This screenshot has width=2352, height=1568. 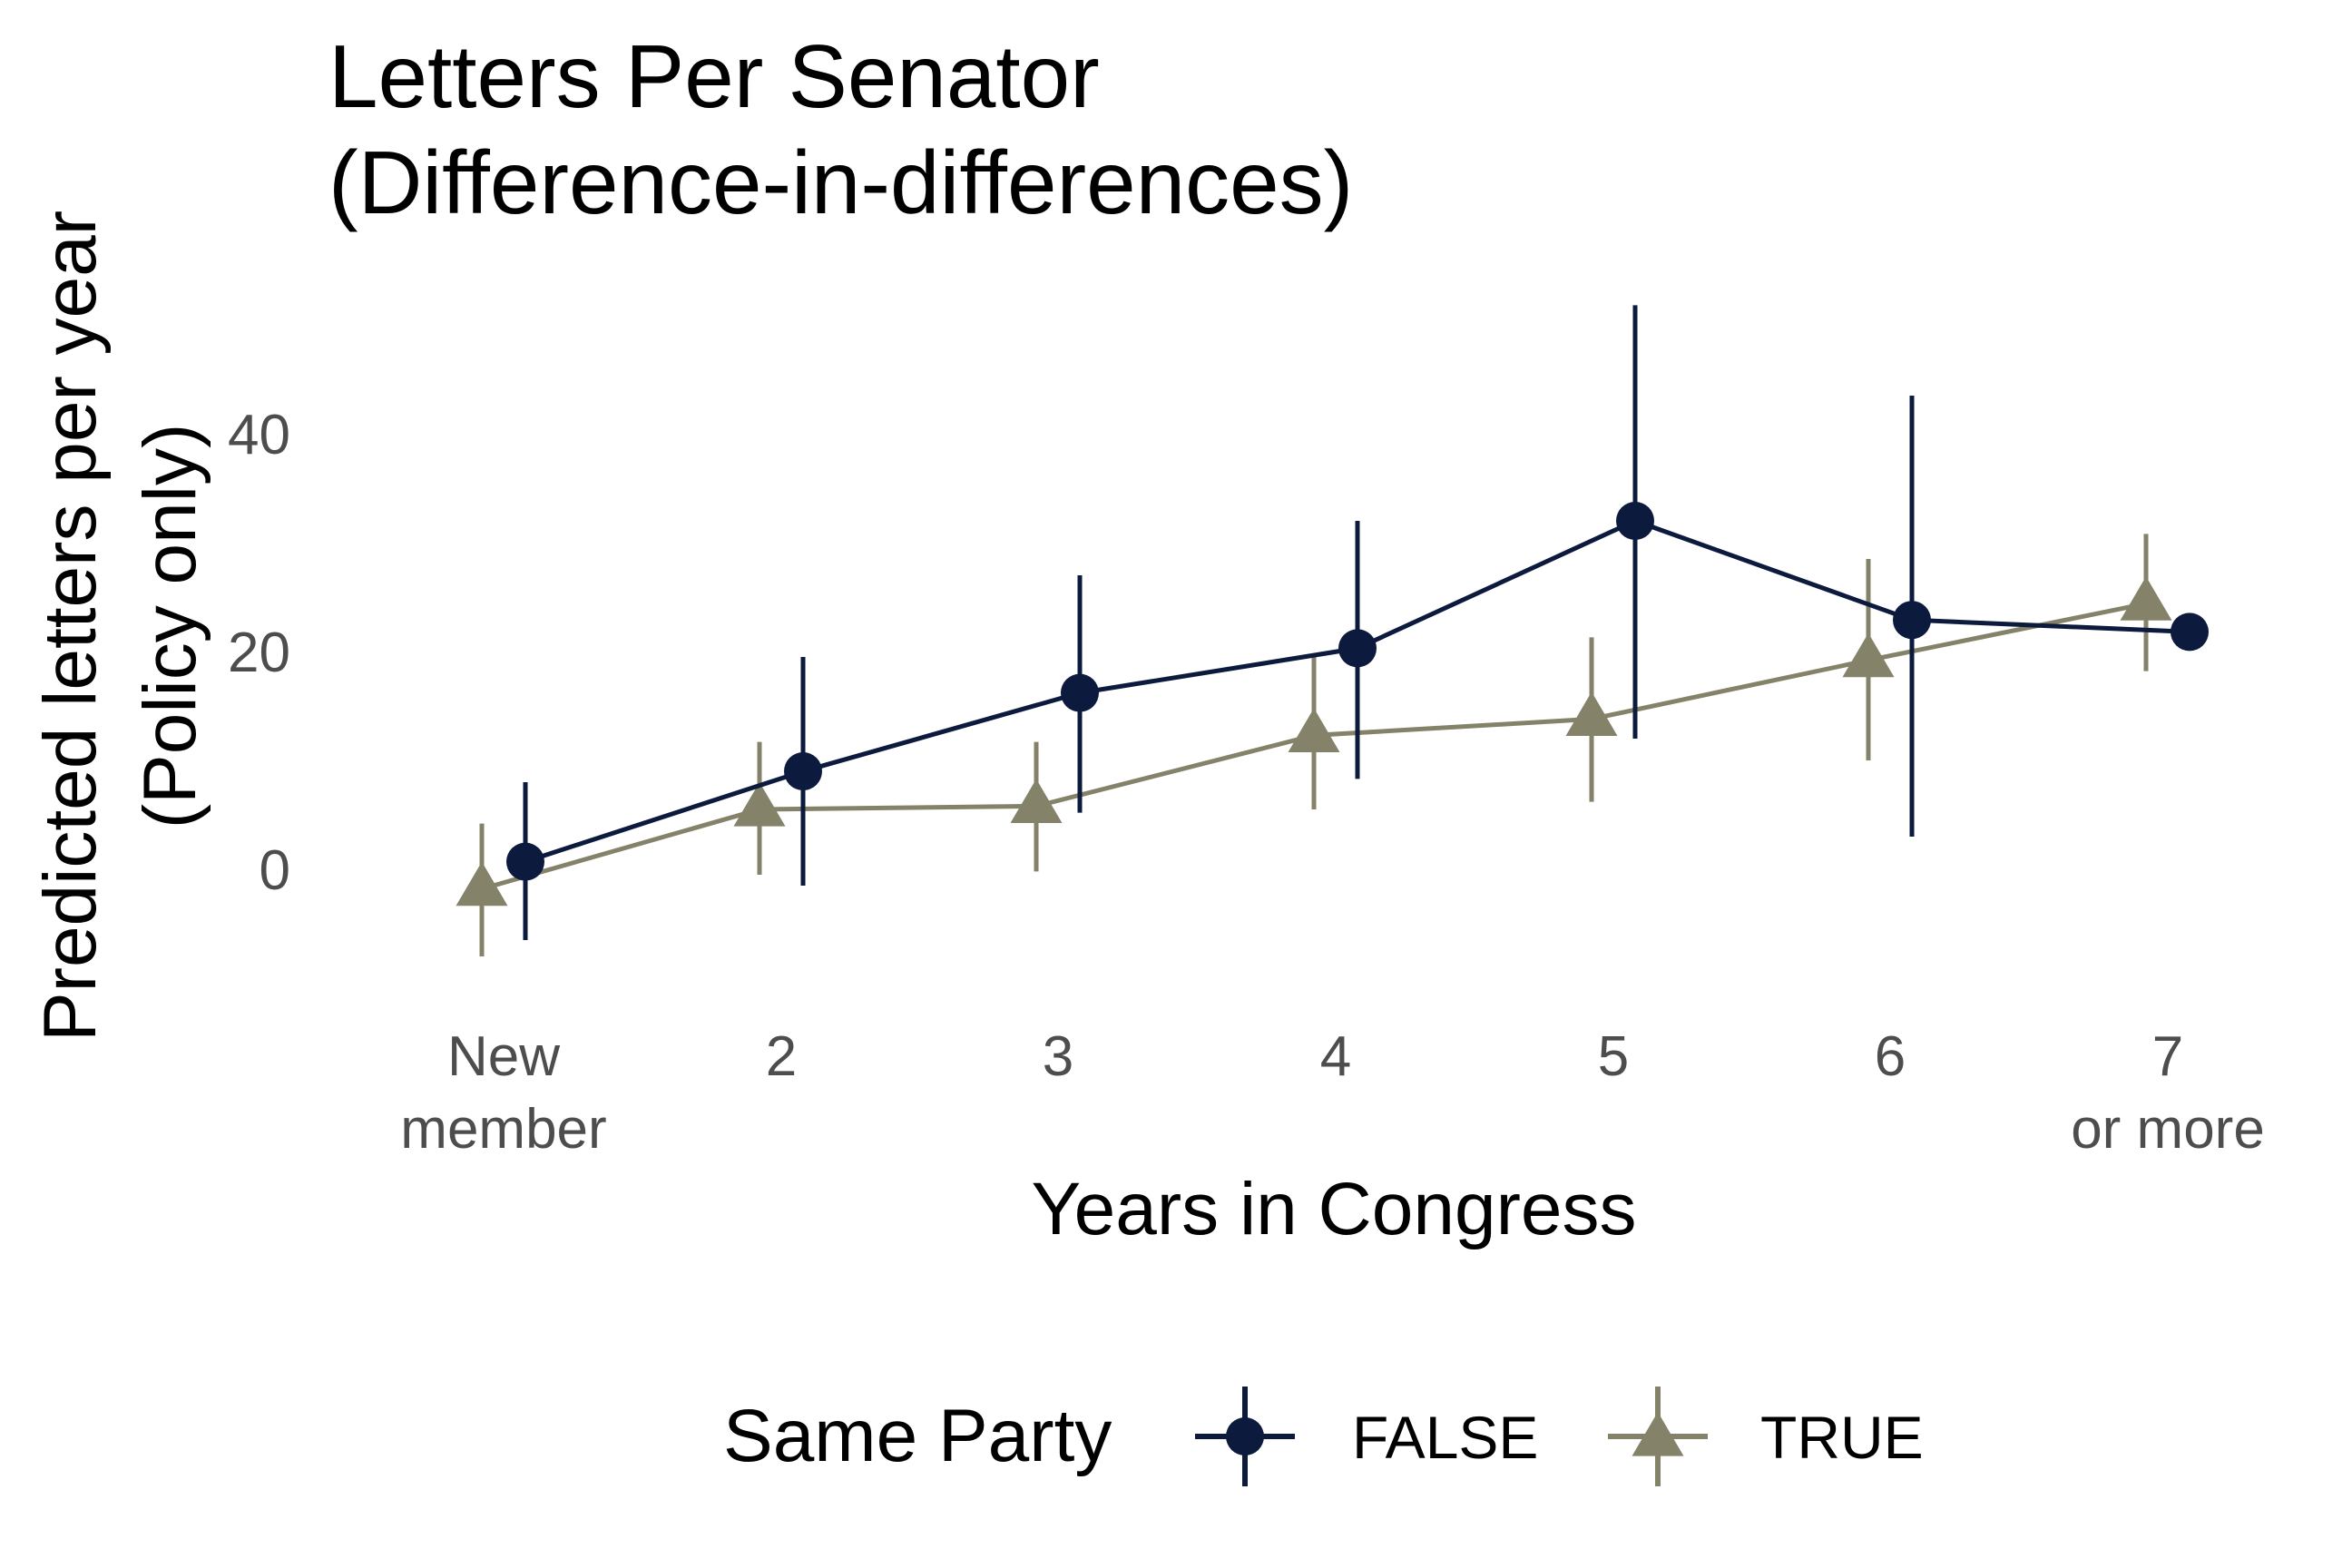 What do you see at coordinates (1335, 1056) in the screenshot?
I see `x-tick-label: 4` at bounding box center [1335, 1056].